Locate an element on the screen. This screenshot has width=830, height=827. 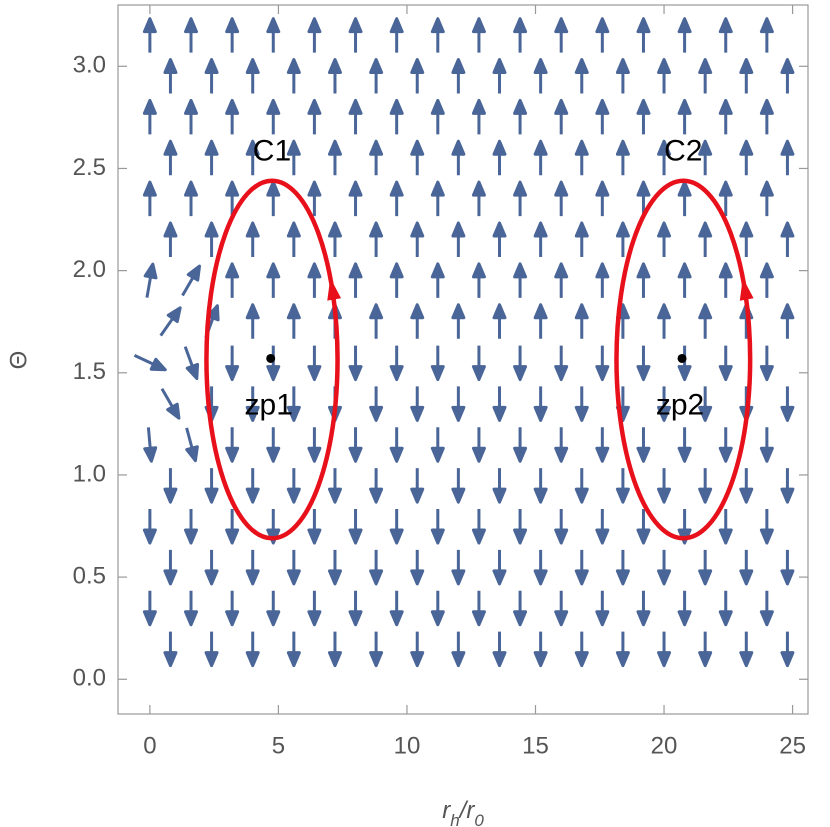
contour-direction is located at coordinates (334, 289).